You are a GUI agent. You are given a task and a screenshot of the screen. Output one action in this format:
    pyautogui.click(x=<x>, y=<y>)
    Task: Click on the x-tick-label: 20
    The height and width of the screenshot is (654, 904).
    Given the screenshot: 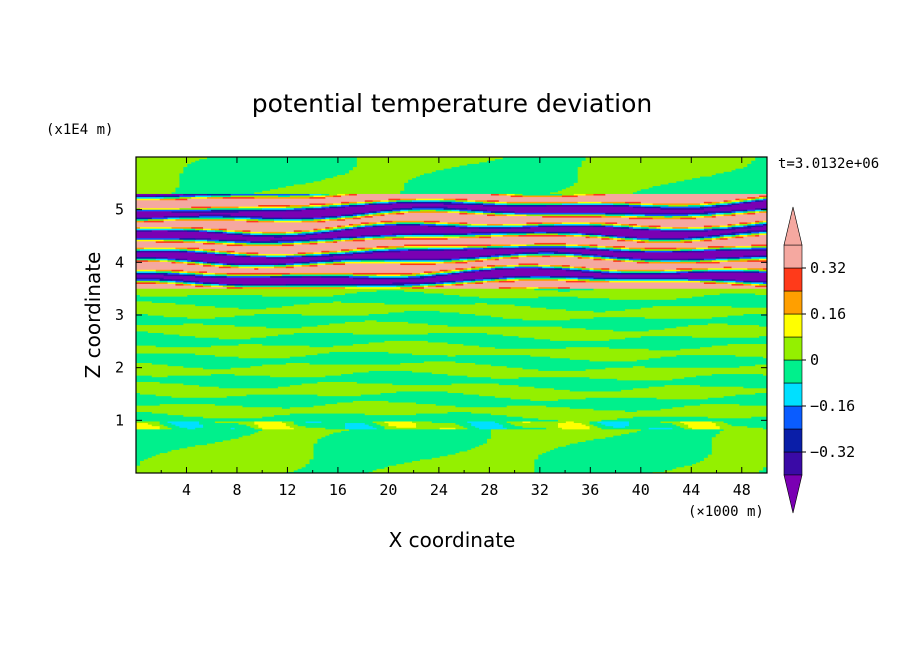 What is the action you would take?
    pyautogui.click(x=388, y=490)
    